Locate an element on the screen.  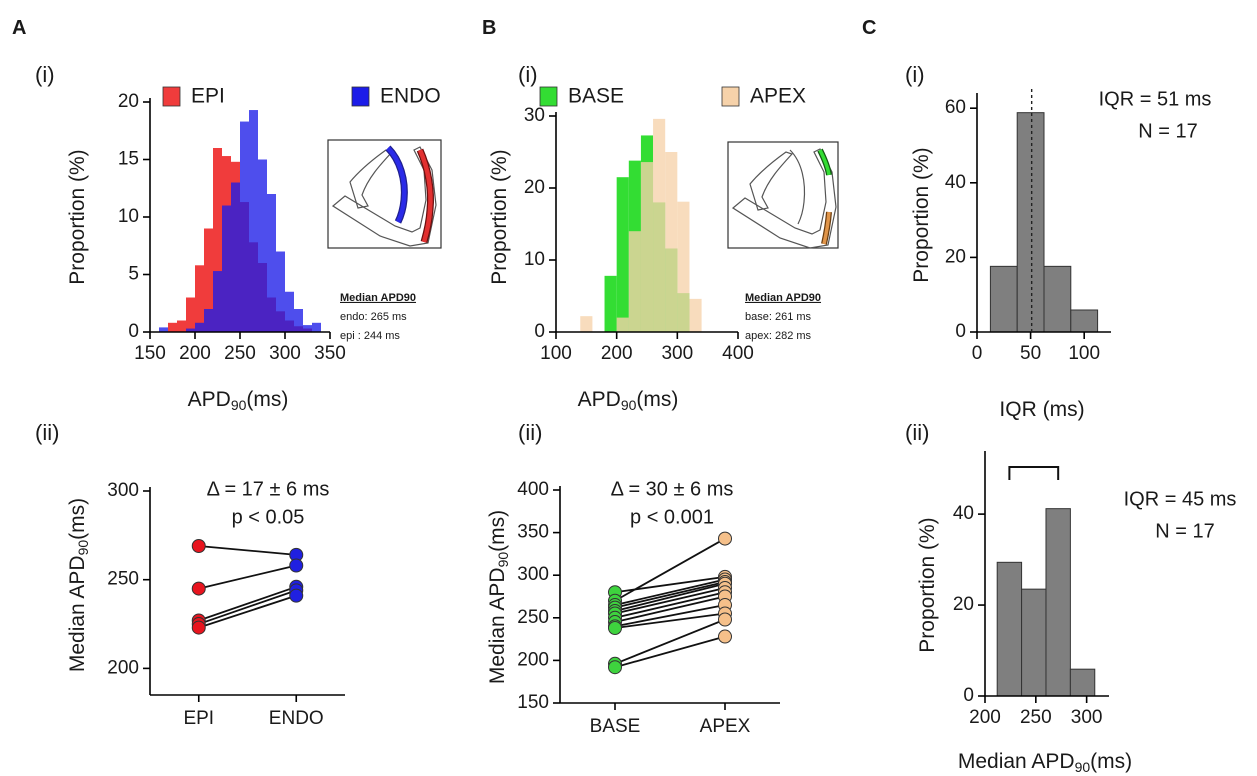
y-tick-label: 60 is located at coordinates (955, 107).